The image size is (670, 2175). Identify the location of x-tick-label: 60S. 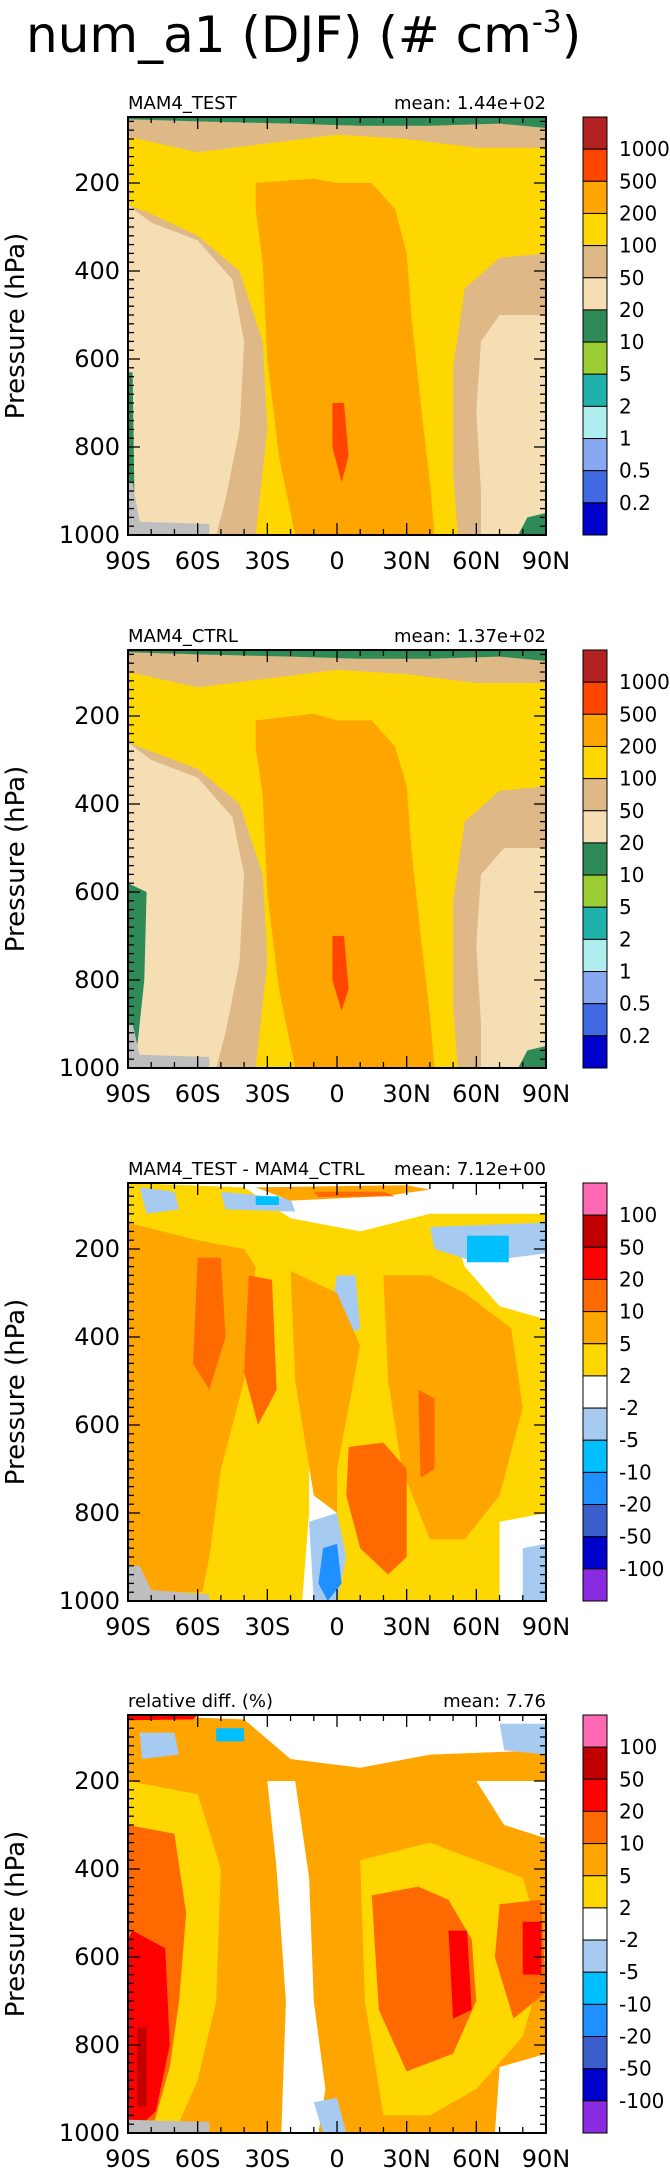
(198, 561).